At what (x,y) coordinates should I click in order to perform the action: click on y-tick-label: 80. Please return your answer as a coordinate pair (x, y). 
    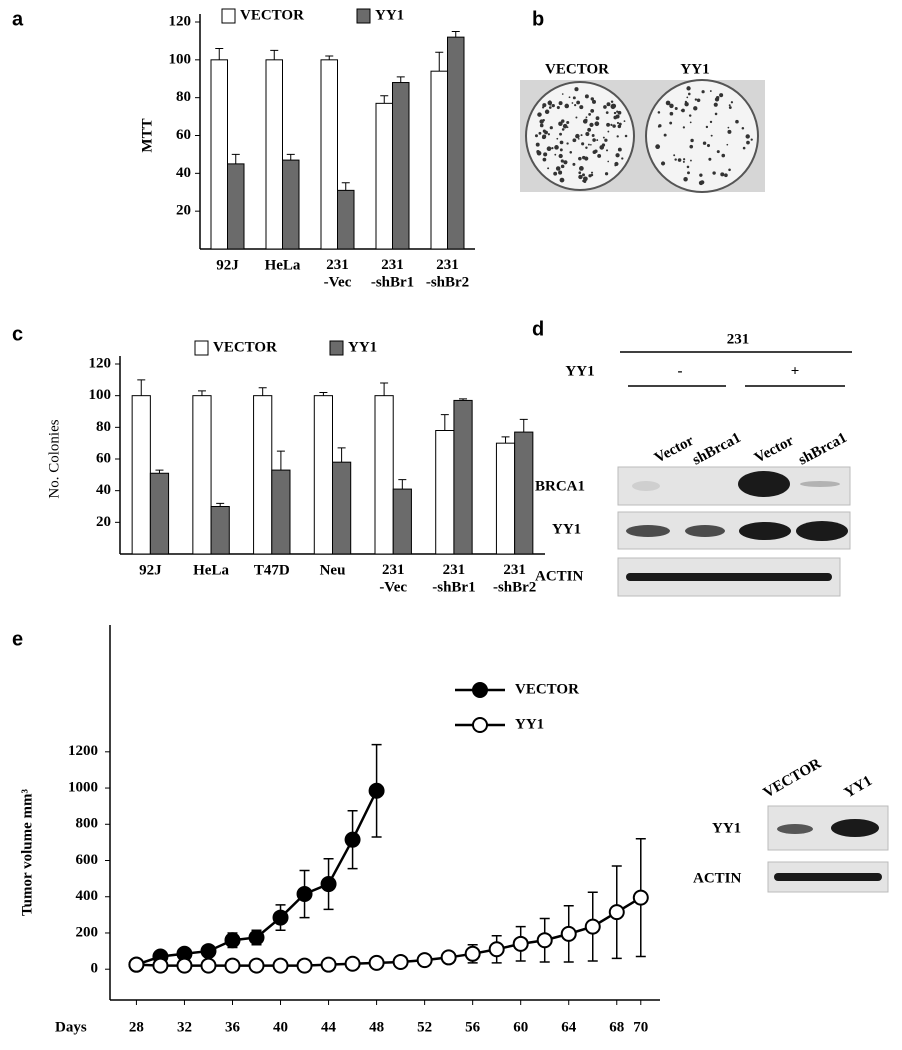
    Looking at the image, I should click on (103, 427).